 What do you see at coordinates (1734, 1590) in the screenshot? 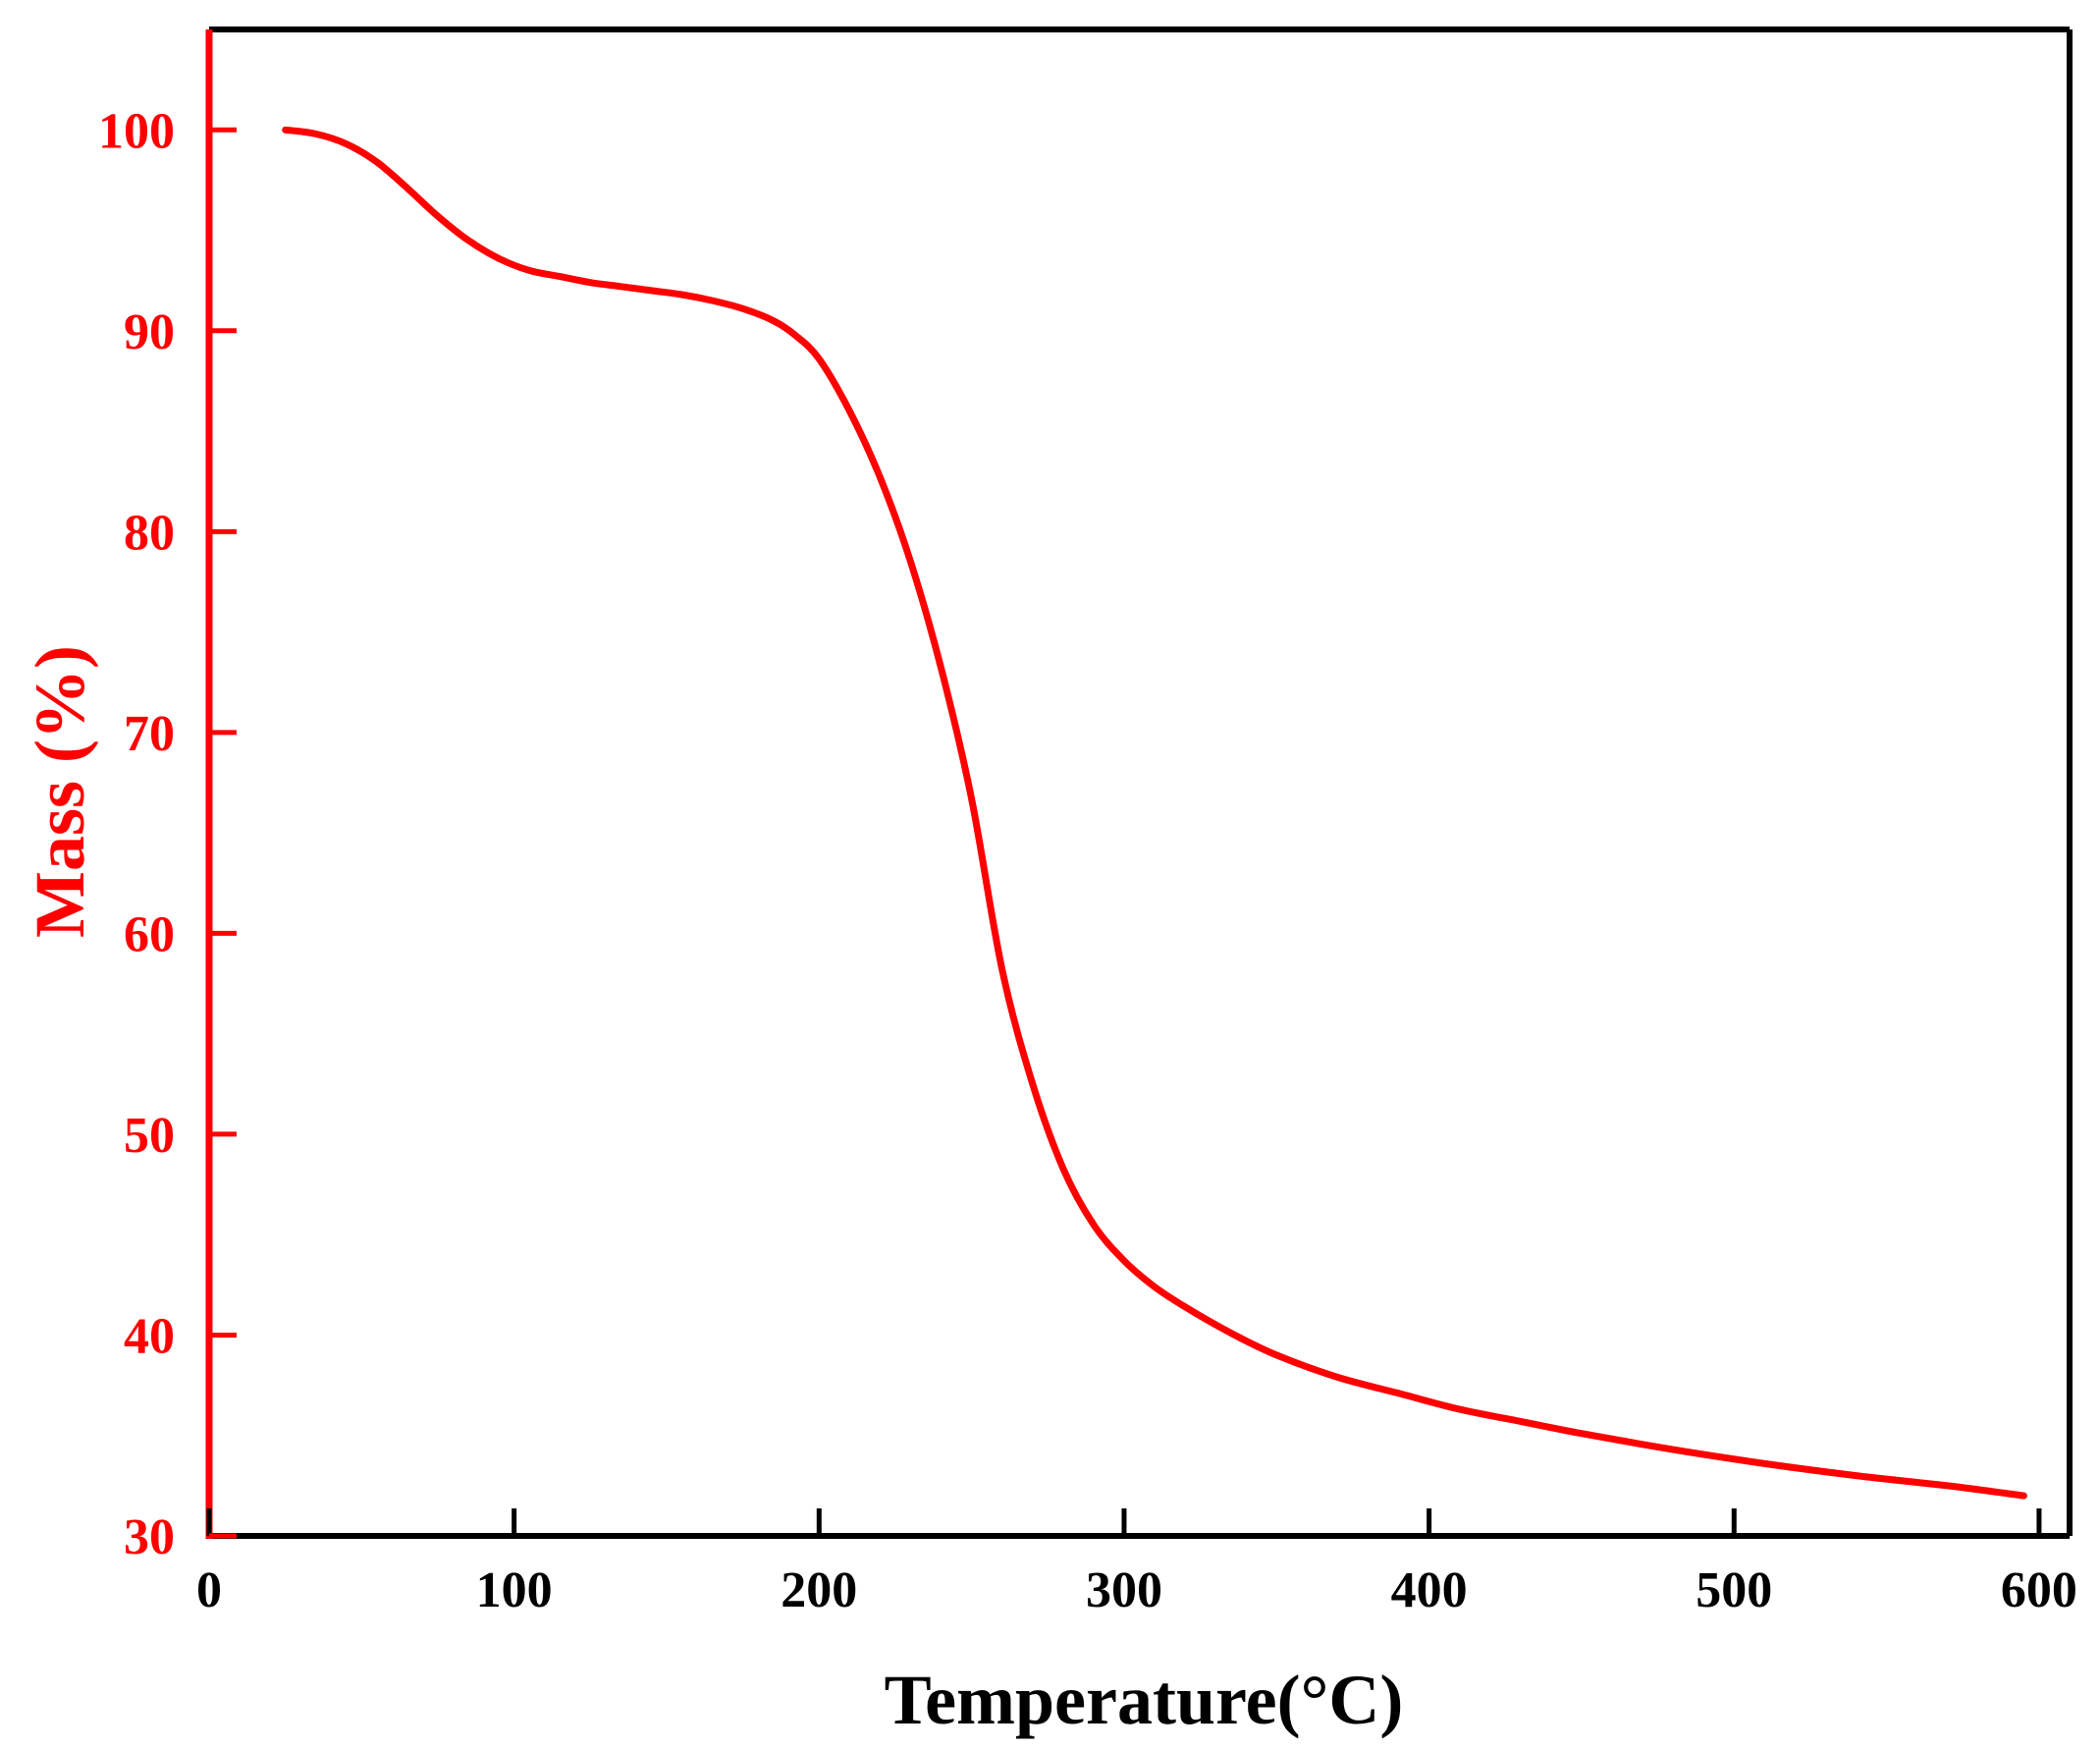
I see `x-tick-label-500: 500` at bounding box center [1734, 1590].